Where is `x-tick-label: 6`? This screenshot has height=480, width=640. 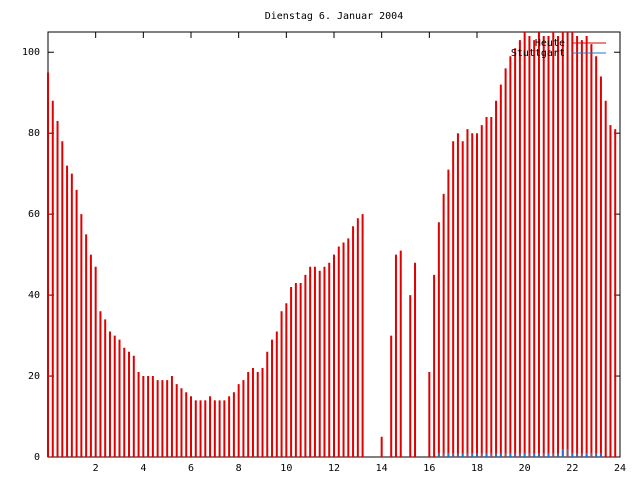 x-tick-label: 6 is located at coordinates (191, 468).